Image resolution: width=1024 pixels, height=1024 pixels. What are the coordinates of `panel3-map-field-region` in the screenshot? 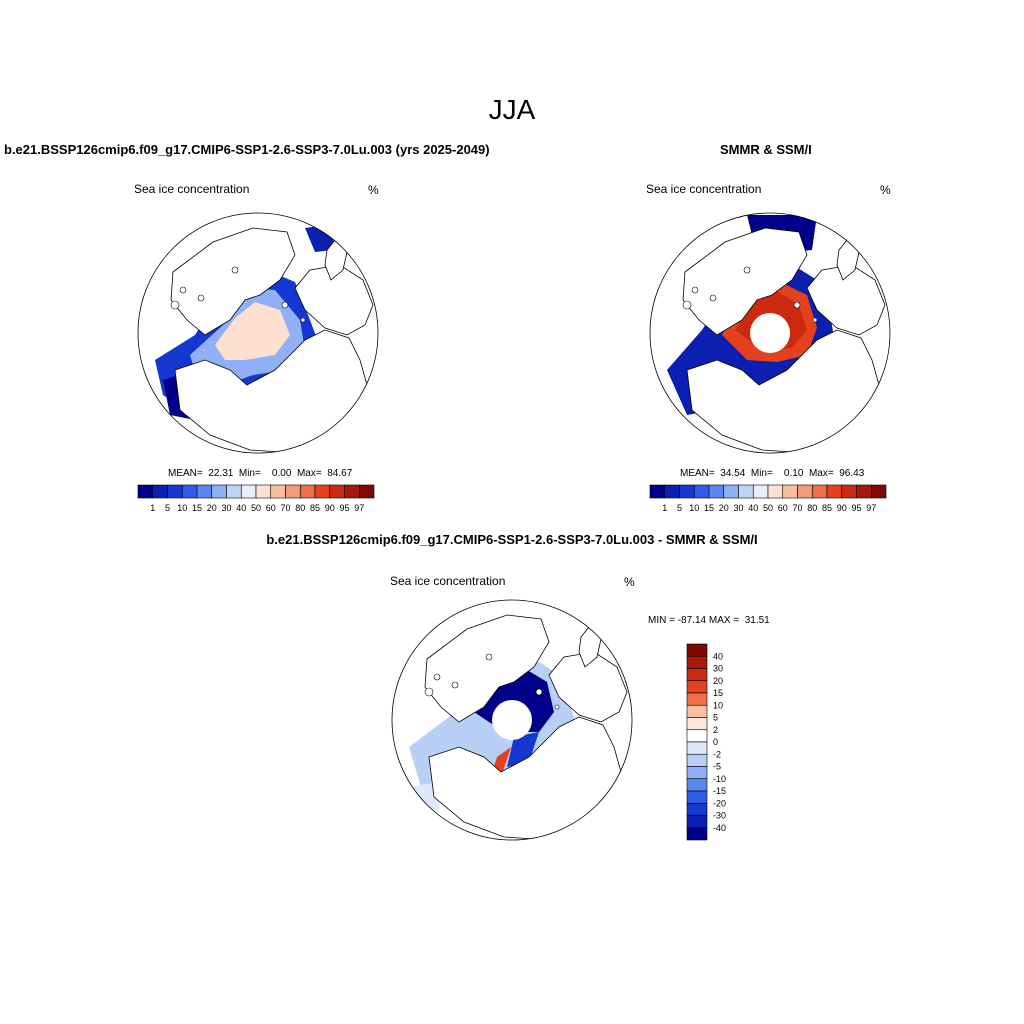 It's located at (523, 749).